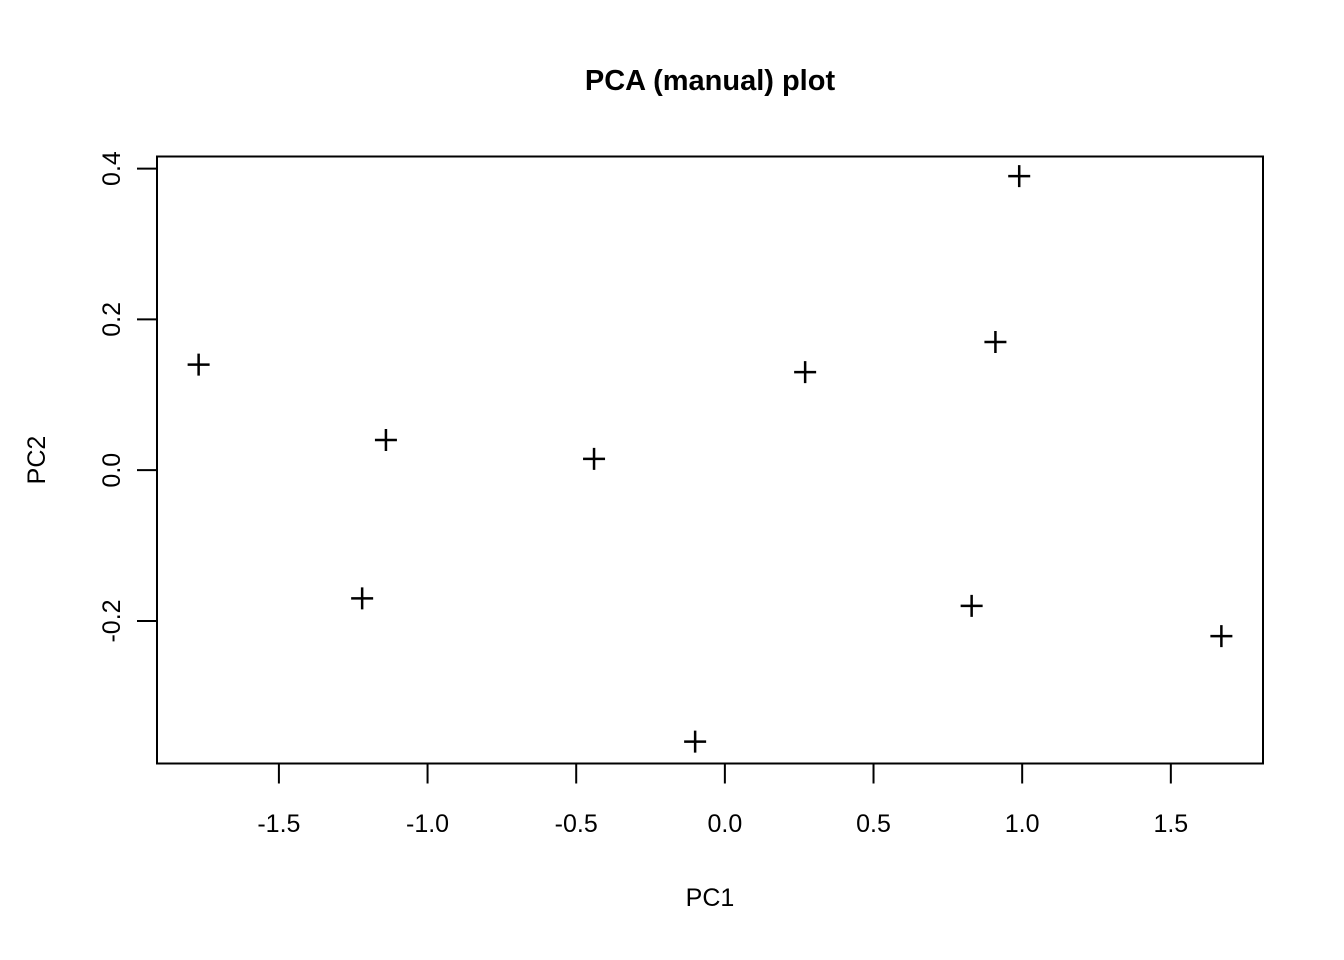  I want to click on x-tick-label: 0.5, so click(873, 824).